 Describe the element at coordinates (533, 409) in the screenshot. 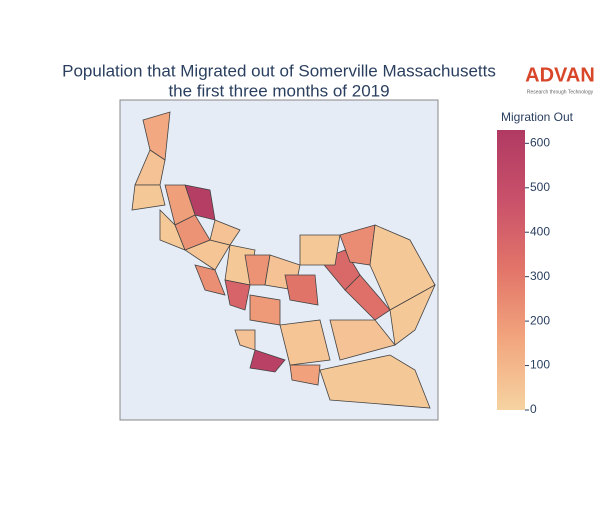

I see `colorbar-tick-label: 0` at that location.